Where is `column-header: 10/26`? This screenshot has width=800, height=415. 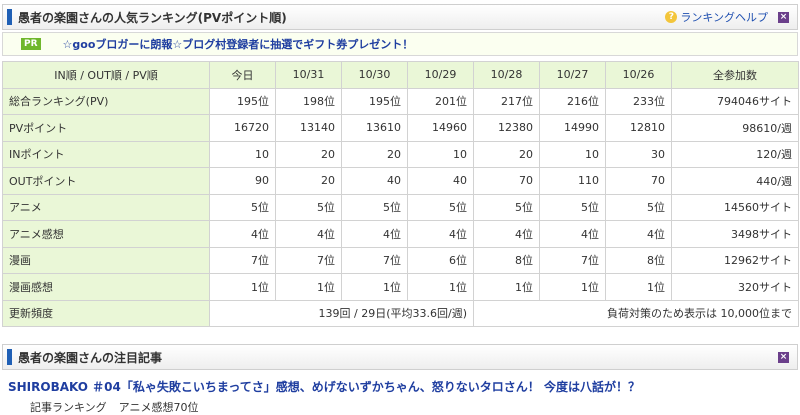 column-header: 10/26 is located at coordinates (638, 75).